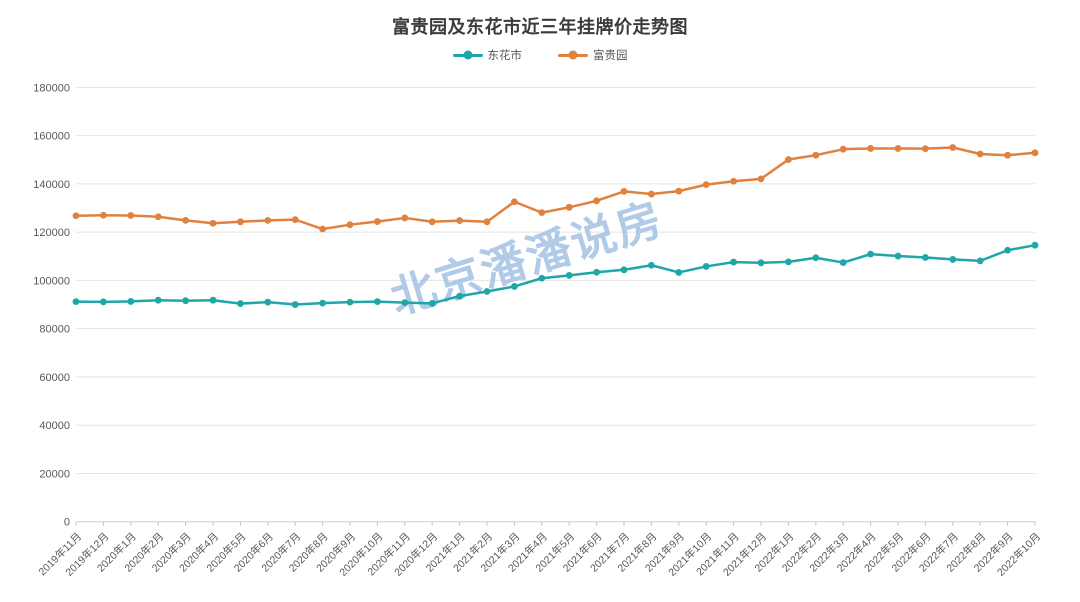  I want to click on y-axis-tick-label: 20000, so click(54, 474).